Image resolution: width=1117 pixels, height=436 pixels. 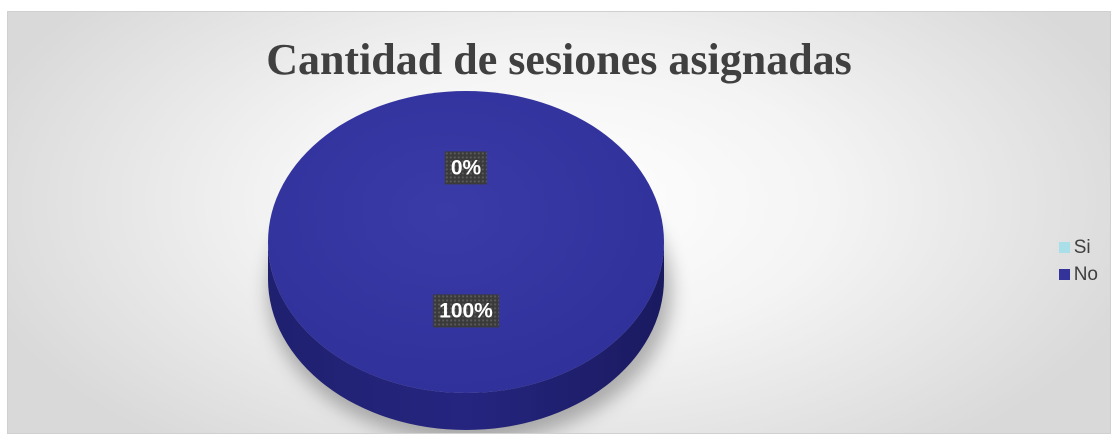 I want to click on legend: Si No, so click(x=1078, y=261).